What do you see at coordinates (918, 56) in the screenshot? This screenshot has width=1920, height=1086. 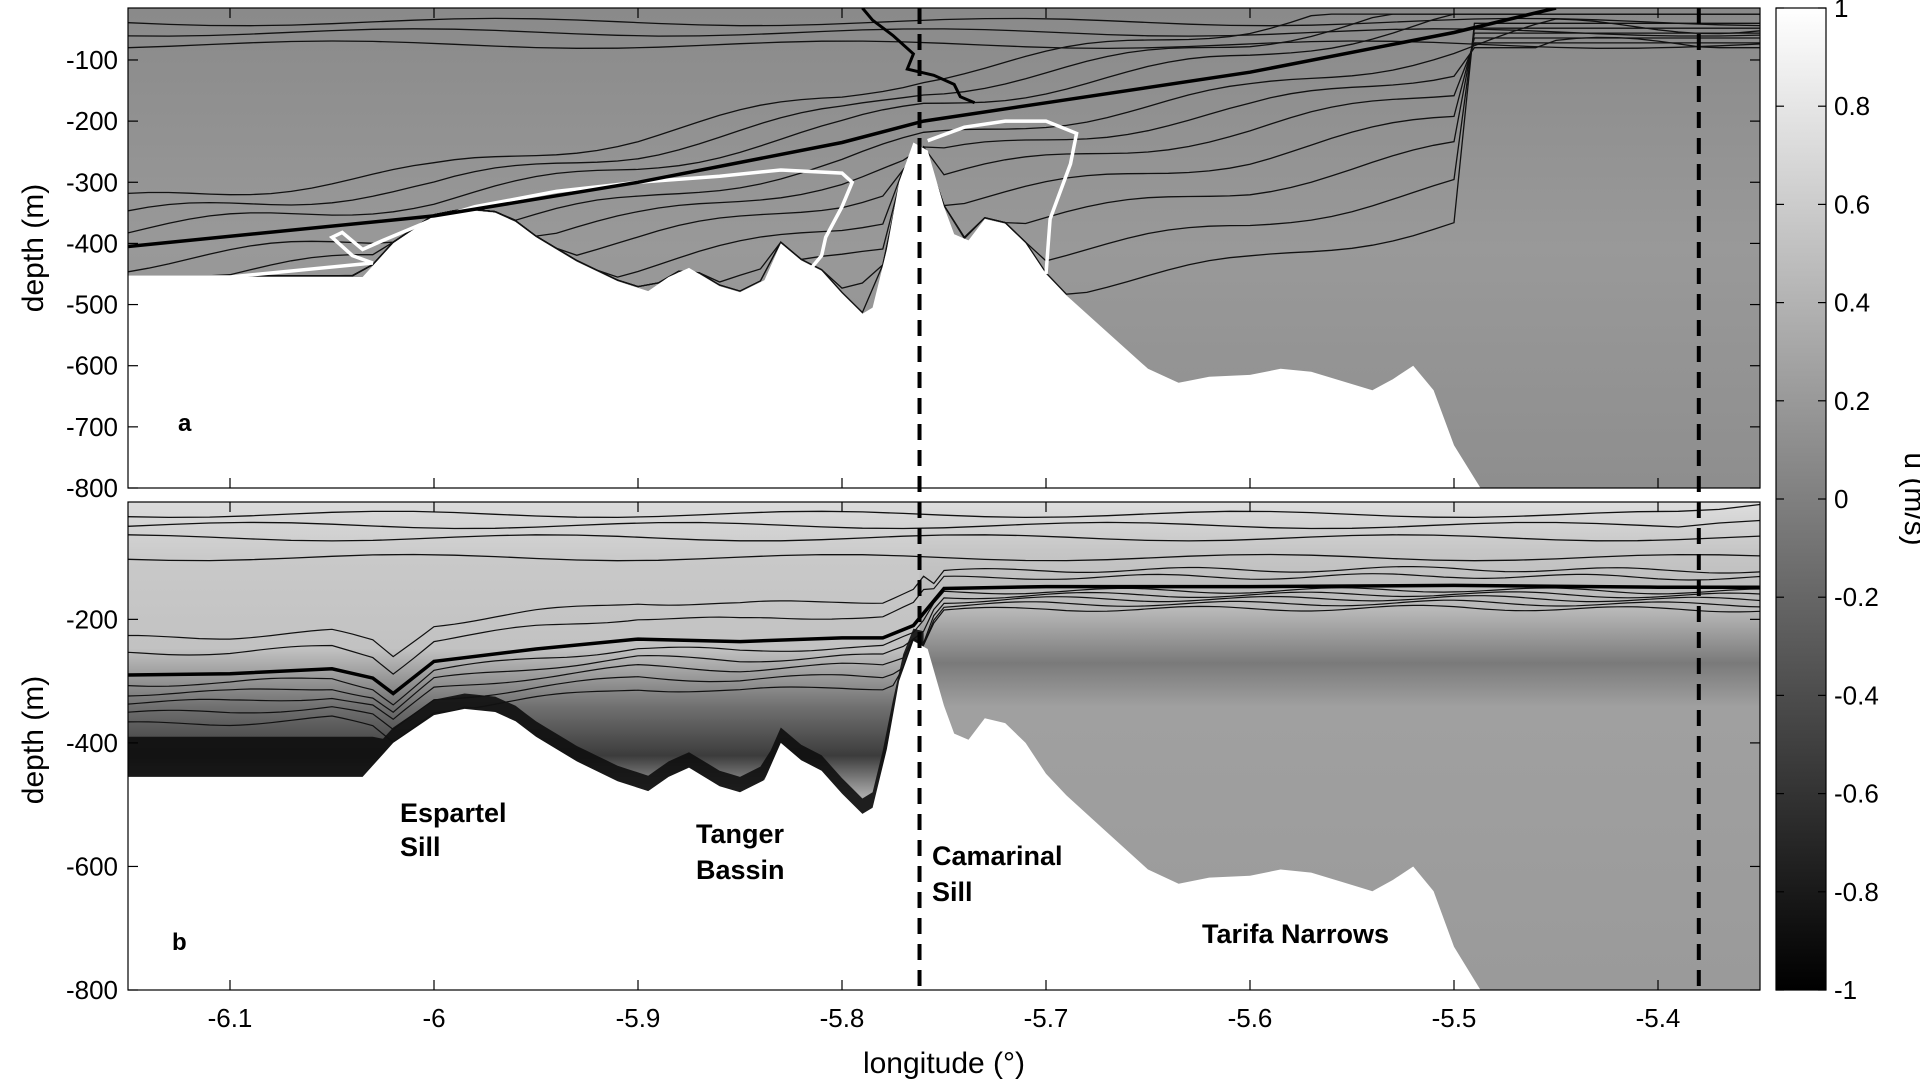 I see `panel-a-sill-contour` at bounding box center [918, 56].